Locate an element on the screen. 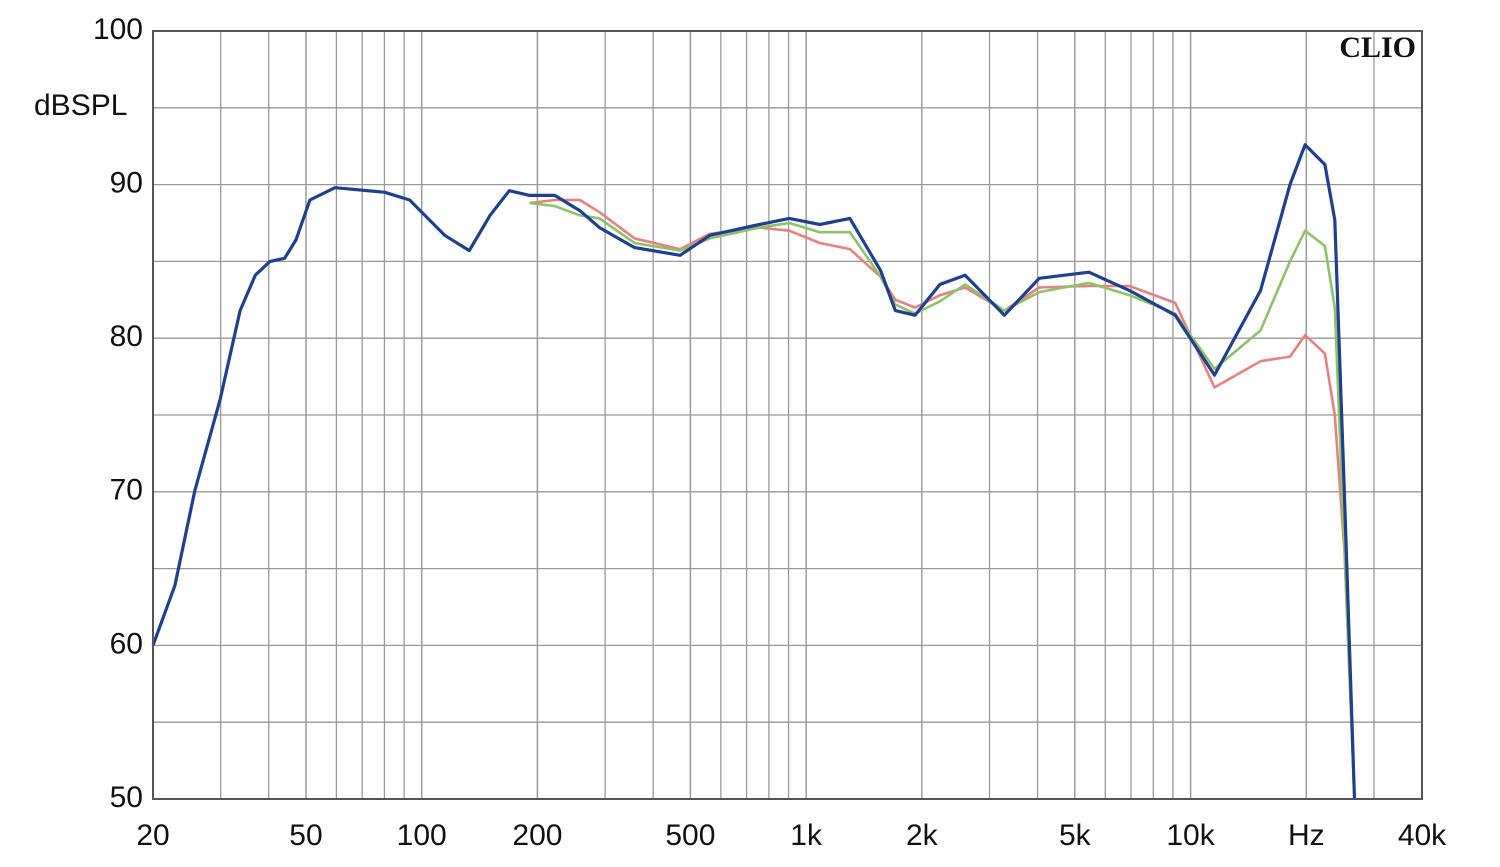  y-tick-label: 80 is located at coordinates (126, 336).